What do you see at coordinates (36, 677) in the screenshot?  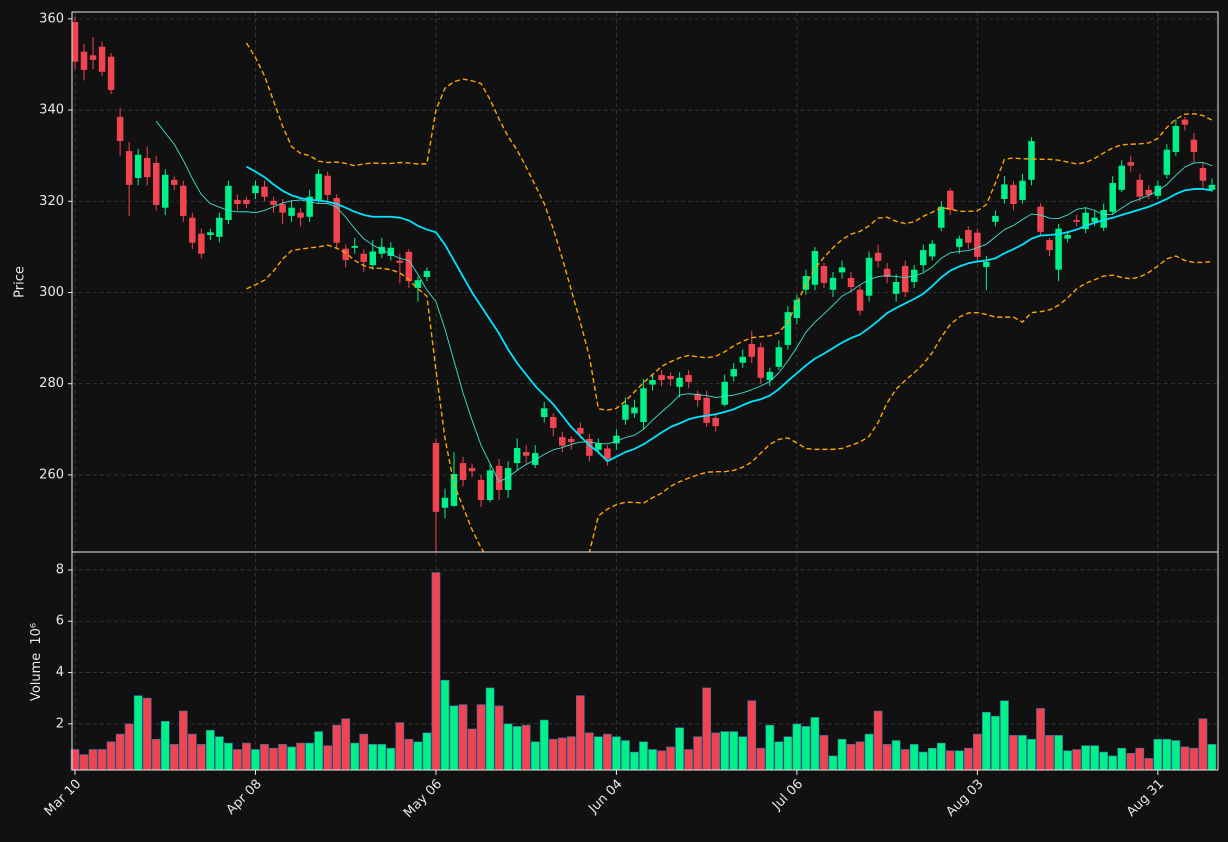 I see `volume-label: Volume` at bounding box center [36, 677].